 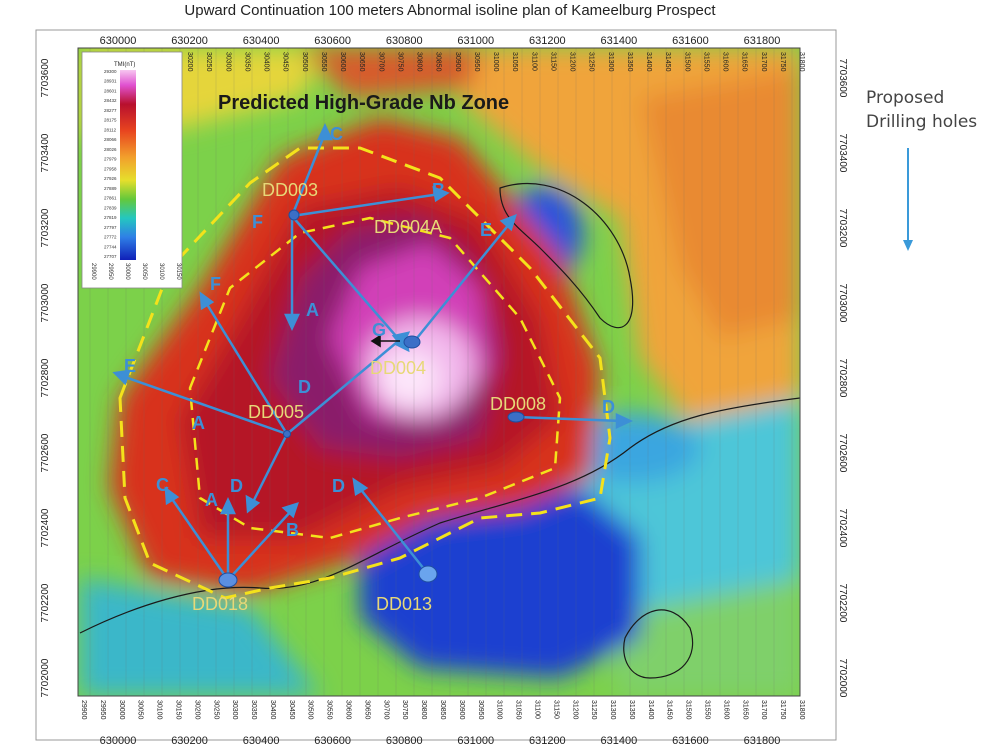 I want to click on collar-dd004, so click(x=412, y=342).